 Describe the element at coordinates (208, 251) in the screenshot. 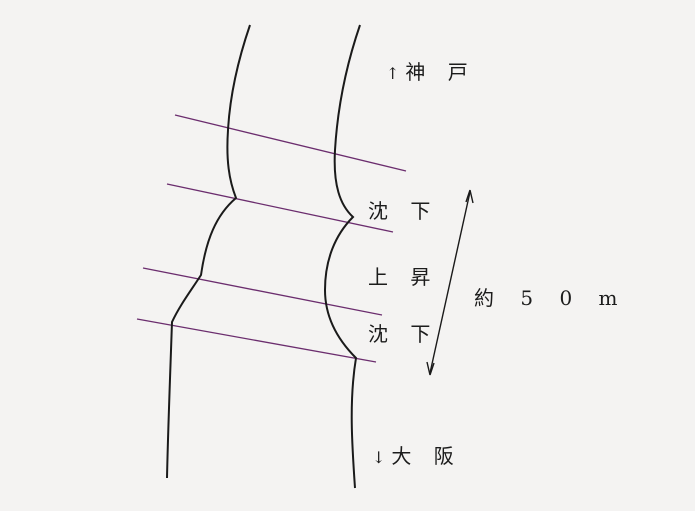

I see `road-edge-left` at that location.